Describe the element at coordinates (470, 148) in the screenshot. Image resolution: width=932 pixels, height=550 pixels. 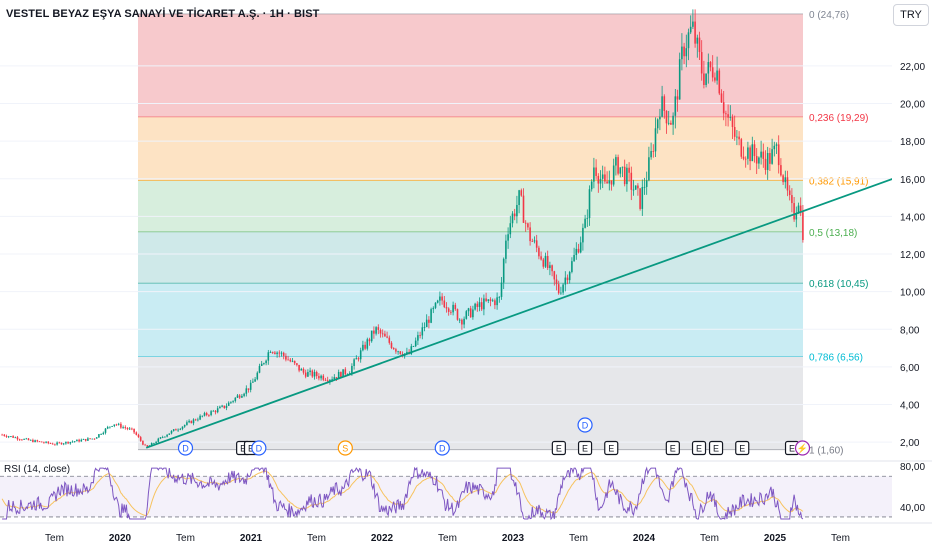
I see `fib-band` at that location.